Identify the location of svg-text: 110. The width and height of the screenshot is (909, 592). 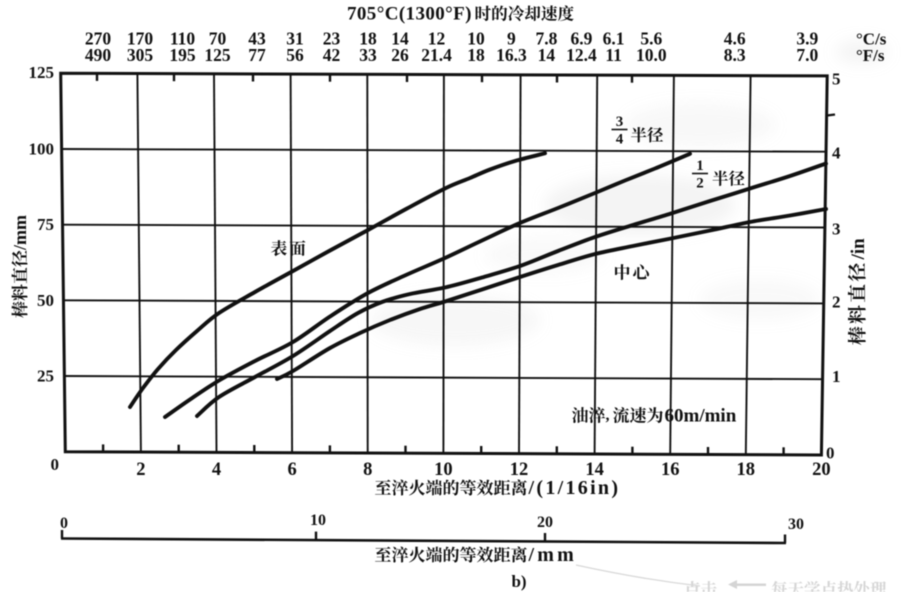
(183, 39).